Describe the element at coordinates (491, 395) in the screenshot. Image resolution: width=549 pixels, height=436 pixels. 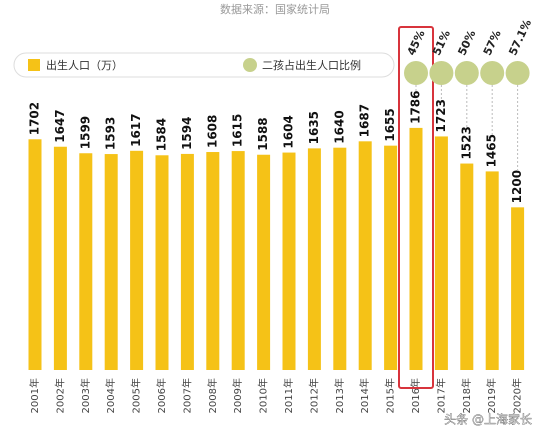
I see `x-tick-label: 2019年` at that location.